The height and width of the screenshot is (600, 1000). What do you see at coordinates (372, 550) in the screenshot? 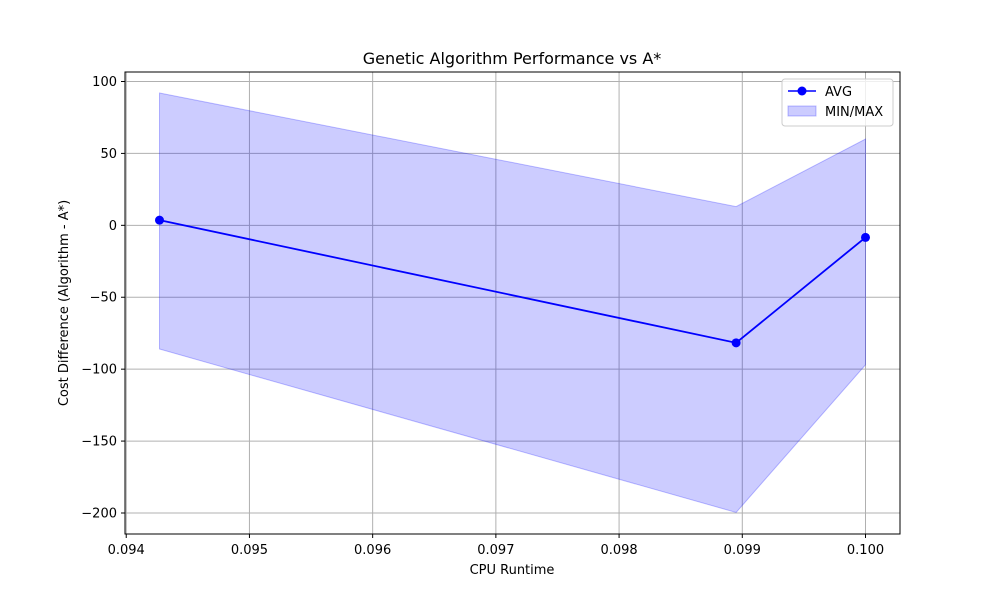
I see `x-tick-label: 0.096` at bounding box center [372, 550].